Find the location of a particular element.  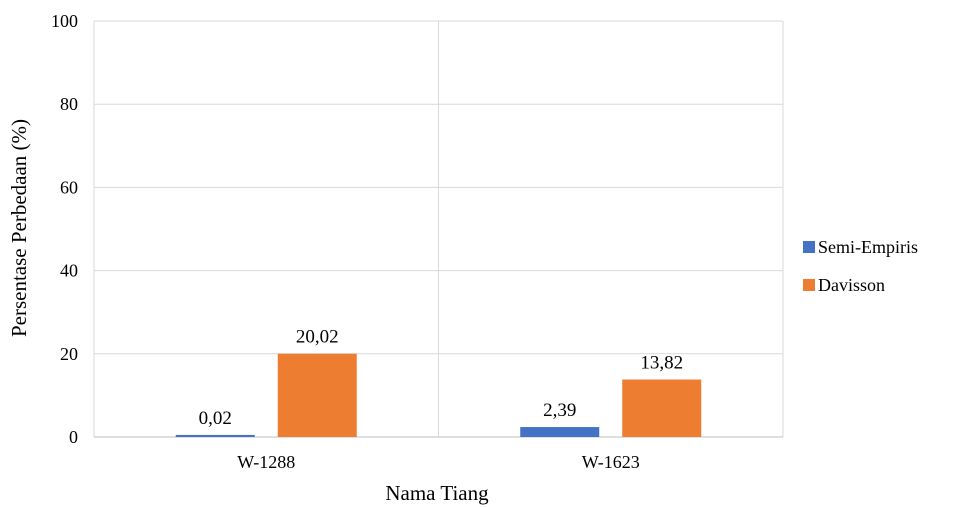

y-axis-title: Persentase Perbedaan (%) is located at coordinates (19, 228).